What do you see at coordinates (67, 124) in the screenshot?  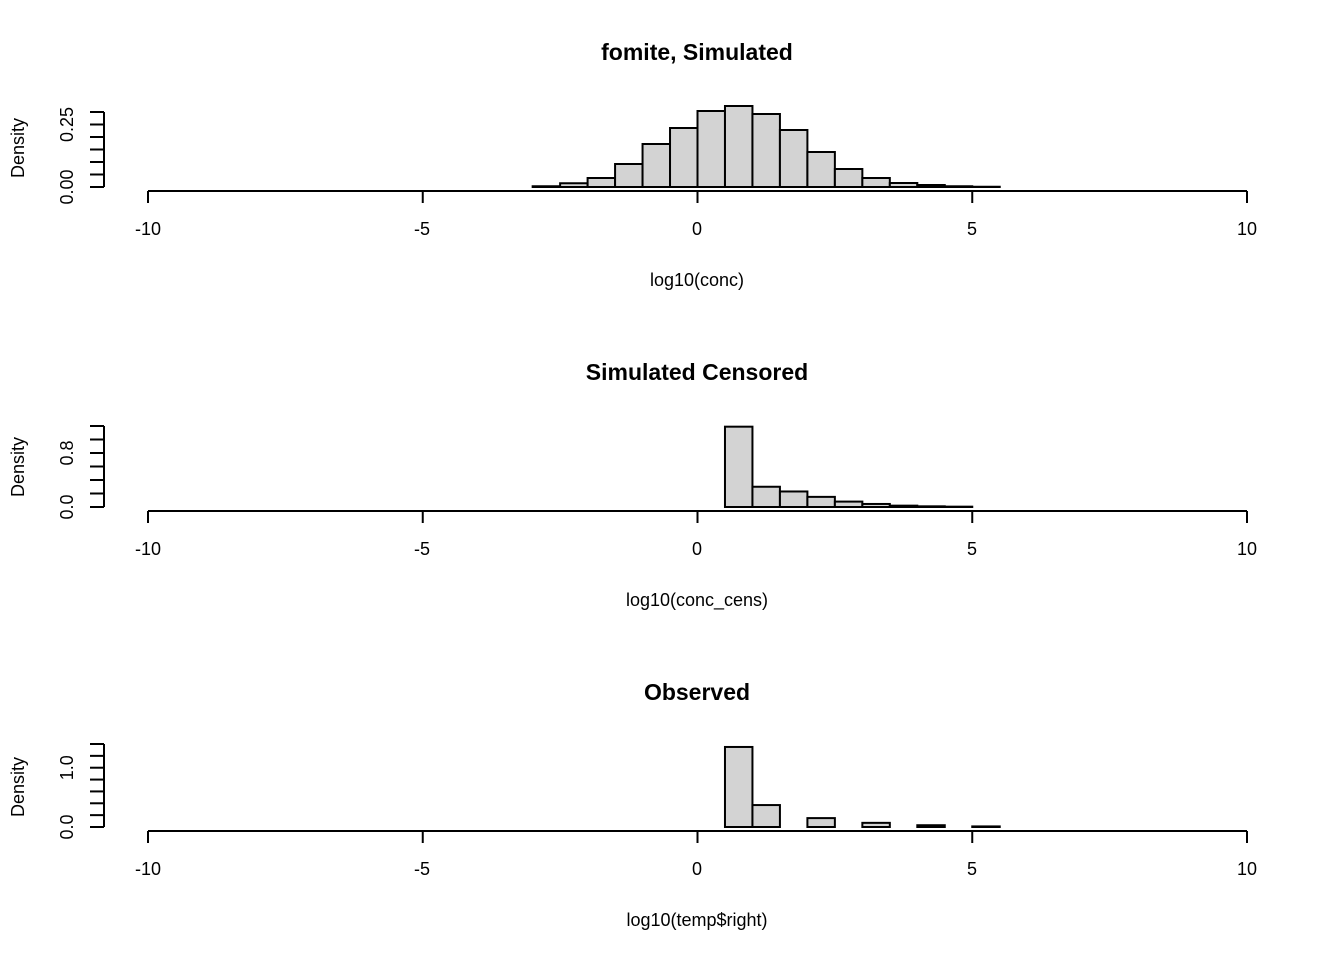 I see `y-tick-label: 0.25` at bounding box center [67, 124].